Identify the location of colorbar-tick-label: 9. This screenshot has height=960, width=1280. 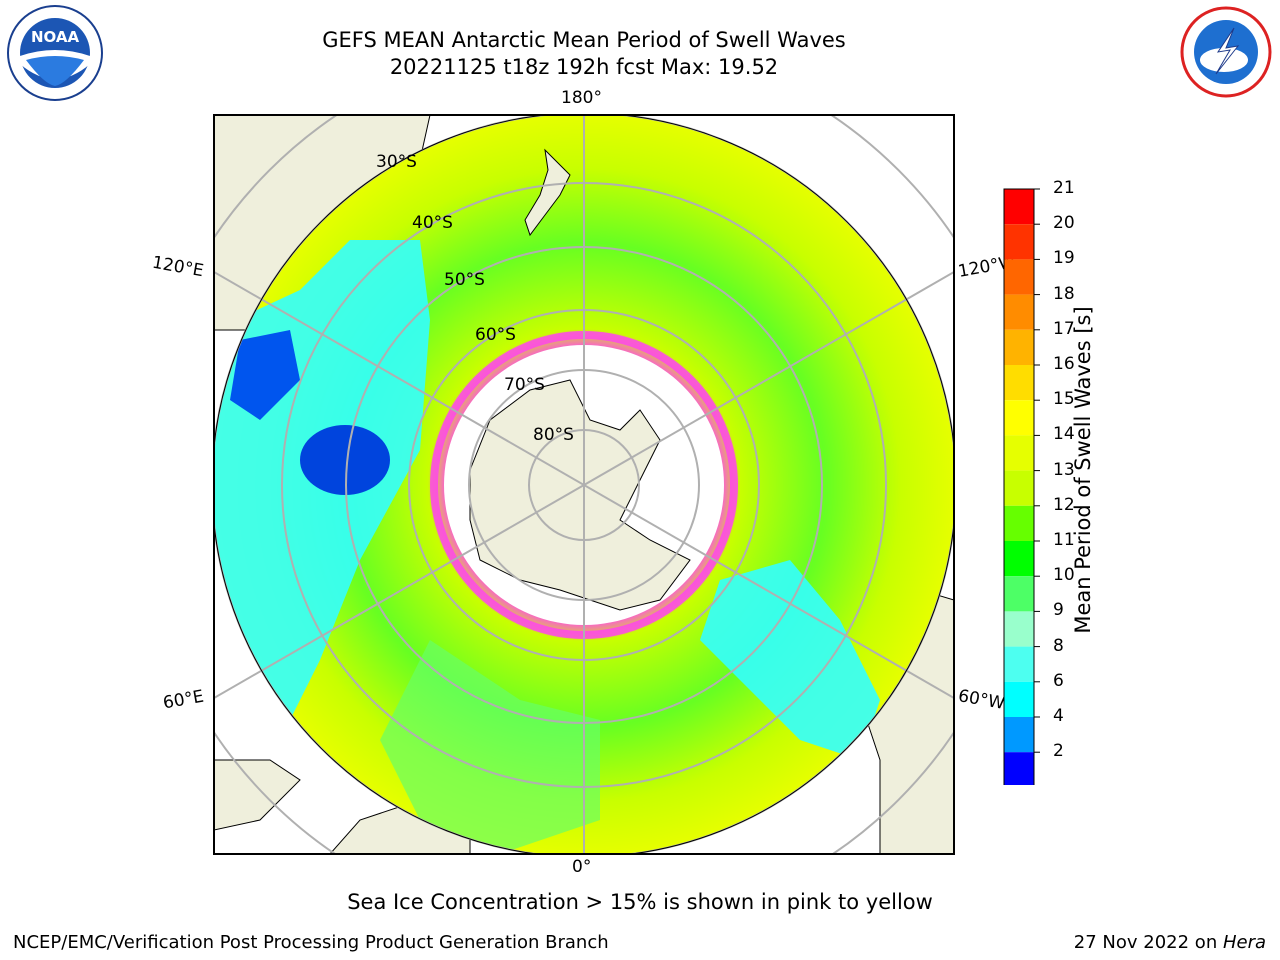
(1058, 610).